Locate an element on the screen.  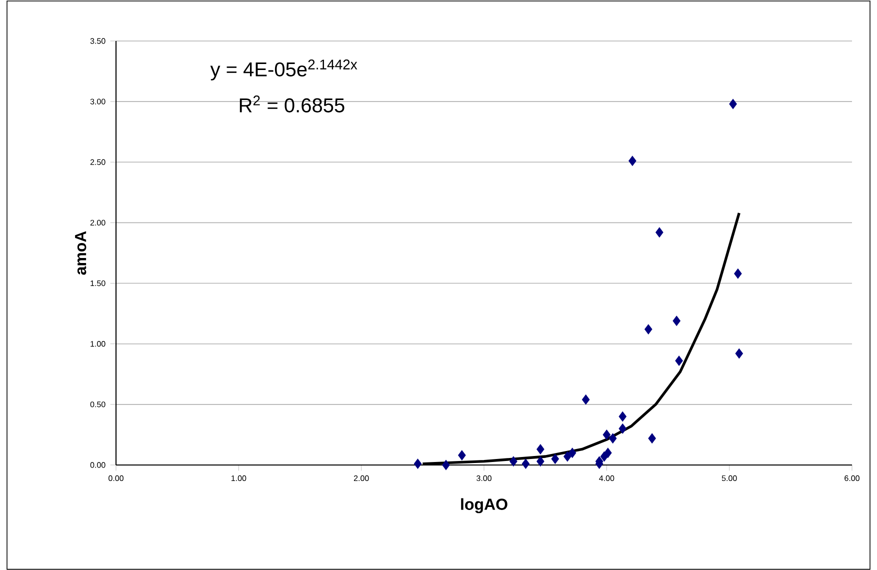
y-tick-label: 0.00 is located at coordinates (98, 465).